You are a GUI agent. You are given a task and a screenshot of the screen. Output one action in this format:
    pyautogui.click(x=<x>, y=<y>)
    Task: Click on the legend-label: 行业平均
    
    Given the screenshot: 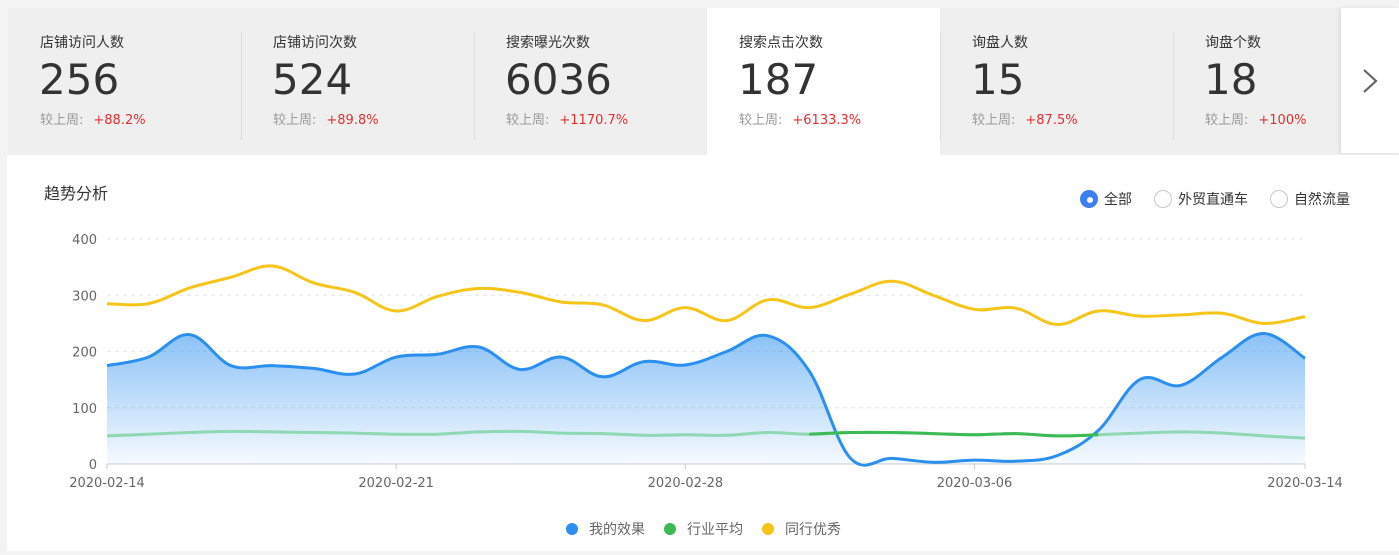 What is the action you would take?
    pyautogui.click(x=715, y=530)
    